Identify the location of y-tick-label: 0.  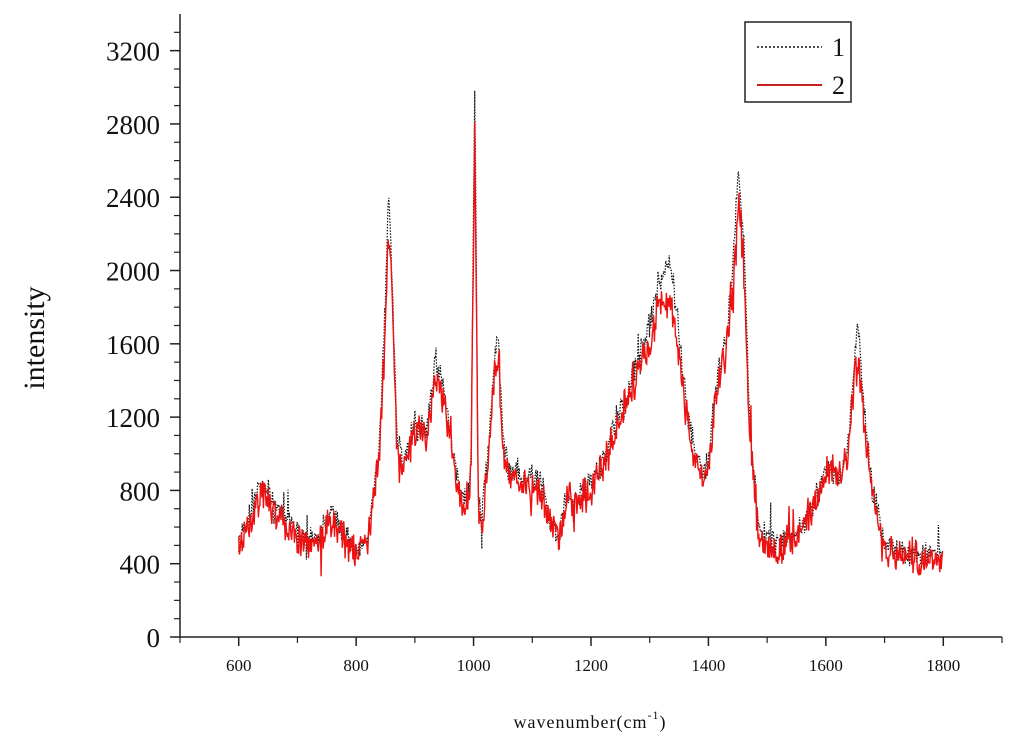
(154, 638).